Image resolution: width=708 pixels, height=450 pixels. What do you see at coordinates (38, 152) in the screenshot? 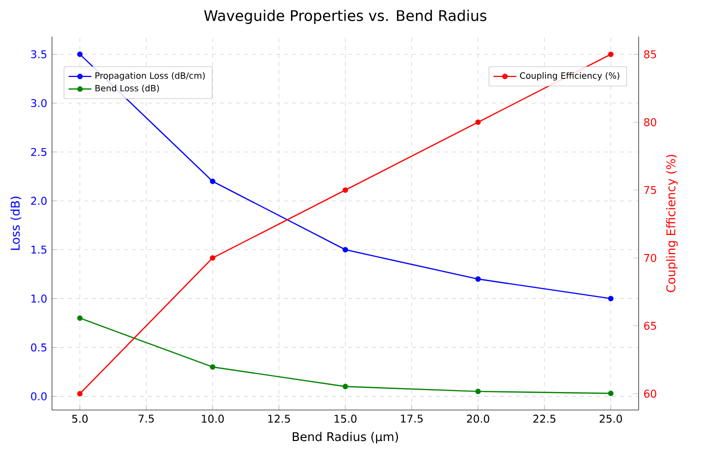
I see `y-tick-label: 2.5` at bounding box center [38, 152].